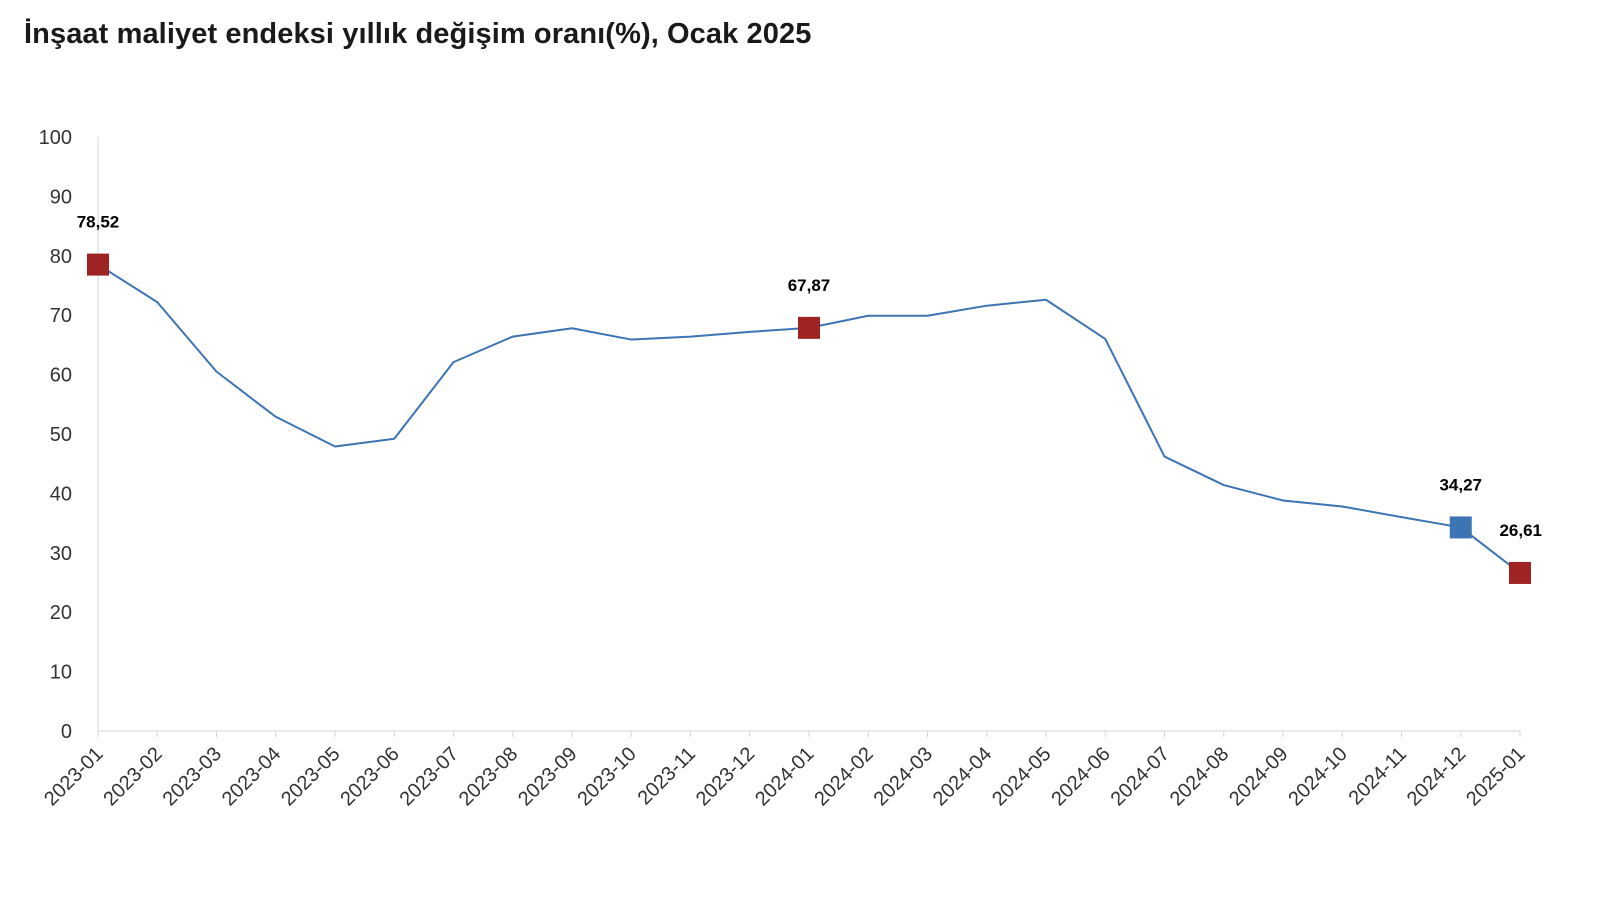 This screenshot has width=1606, height=914. What do you see at coordinates (61, 257) in the screenshot?
I see `y-tick-label: 80` at bounding box center [61, 257].